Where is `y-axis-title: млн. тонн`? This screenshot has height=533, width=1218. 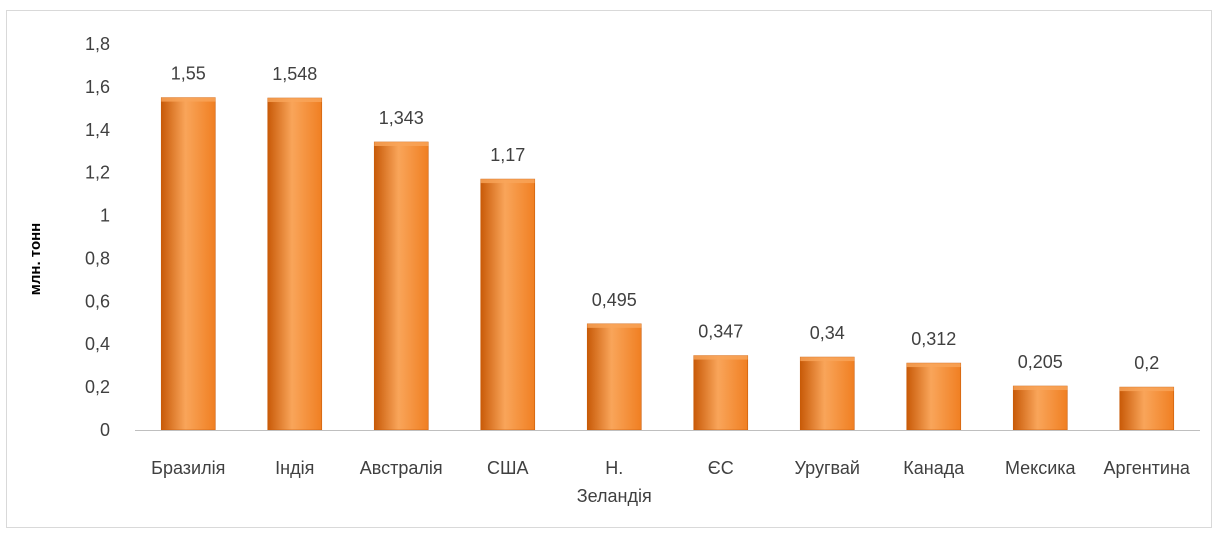
y-axis-title: млн. тонн is located at coordinates (35, 259).